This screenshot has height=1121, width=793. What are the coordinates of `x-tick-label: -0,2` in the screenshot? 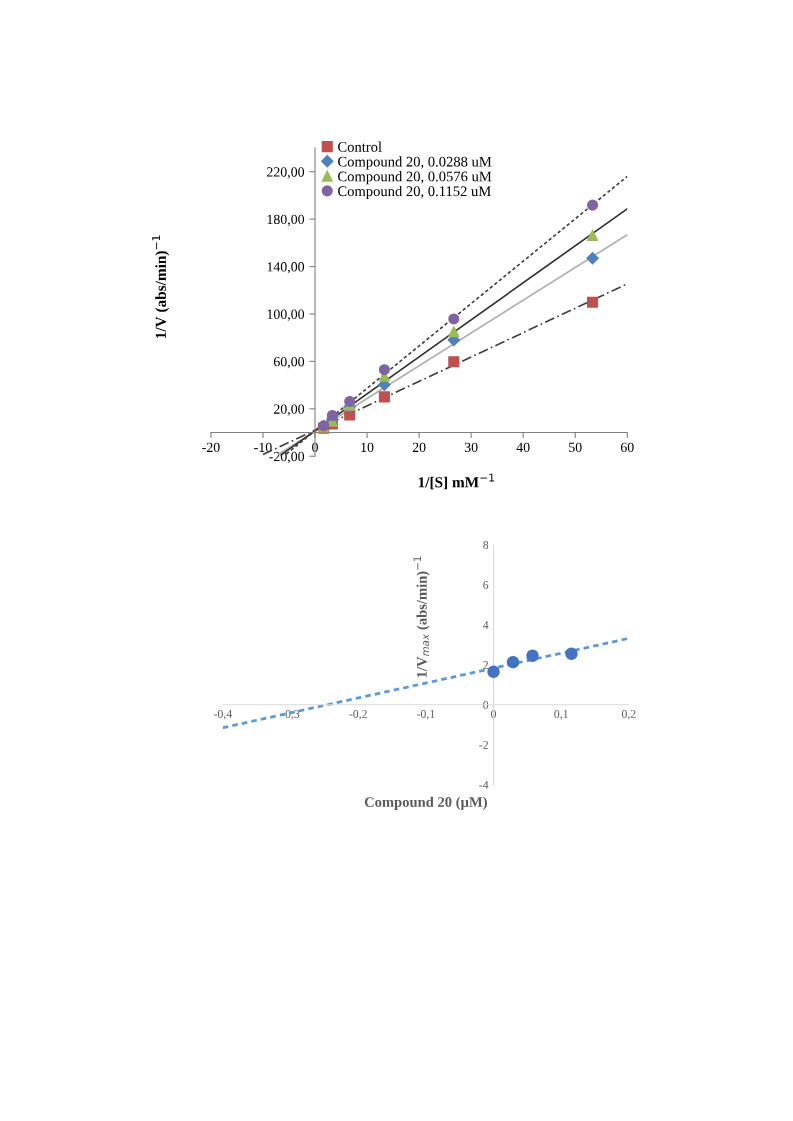 It's located at (358, 714).